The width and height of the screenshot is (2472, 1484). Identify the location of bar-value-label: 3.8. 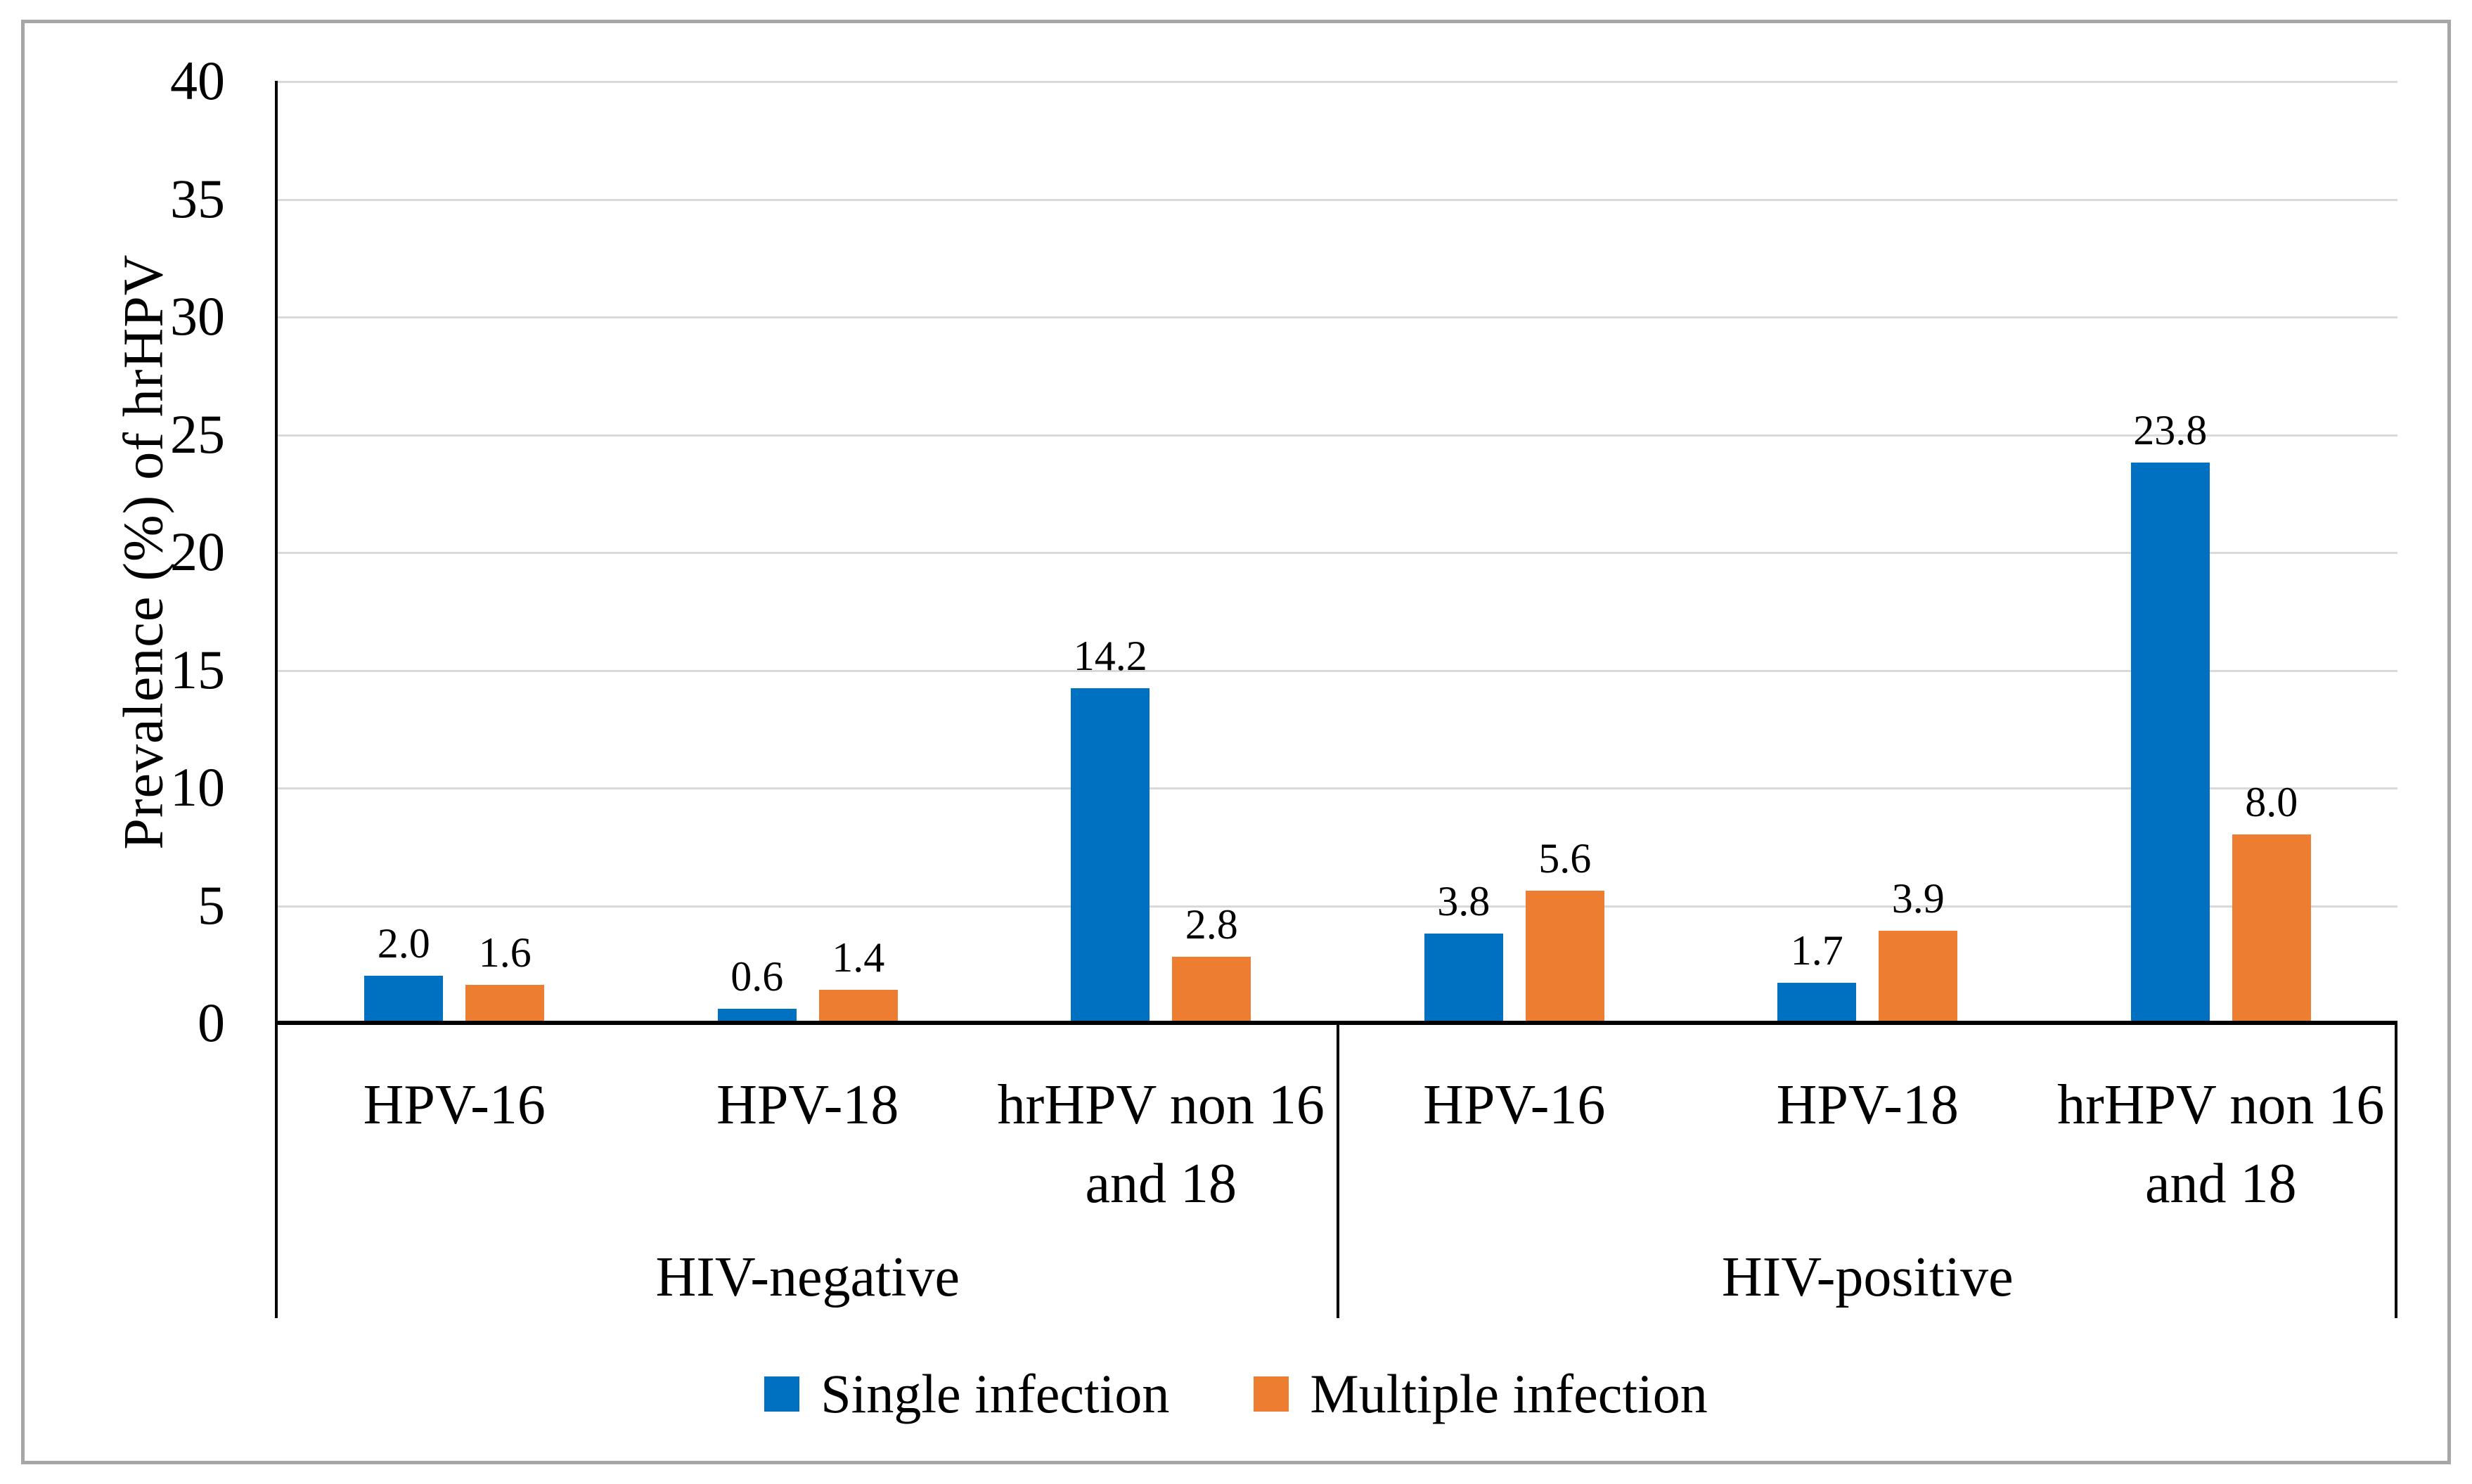
(1464, 900).